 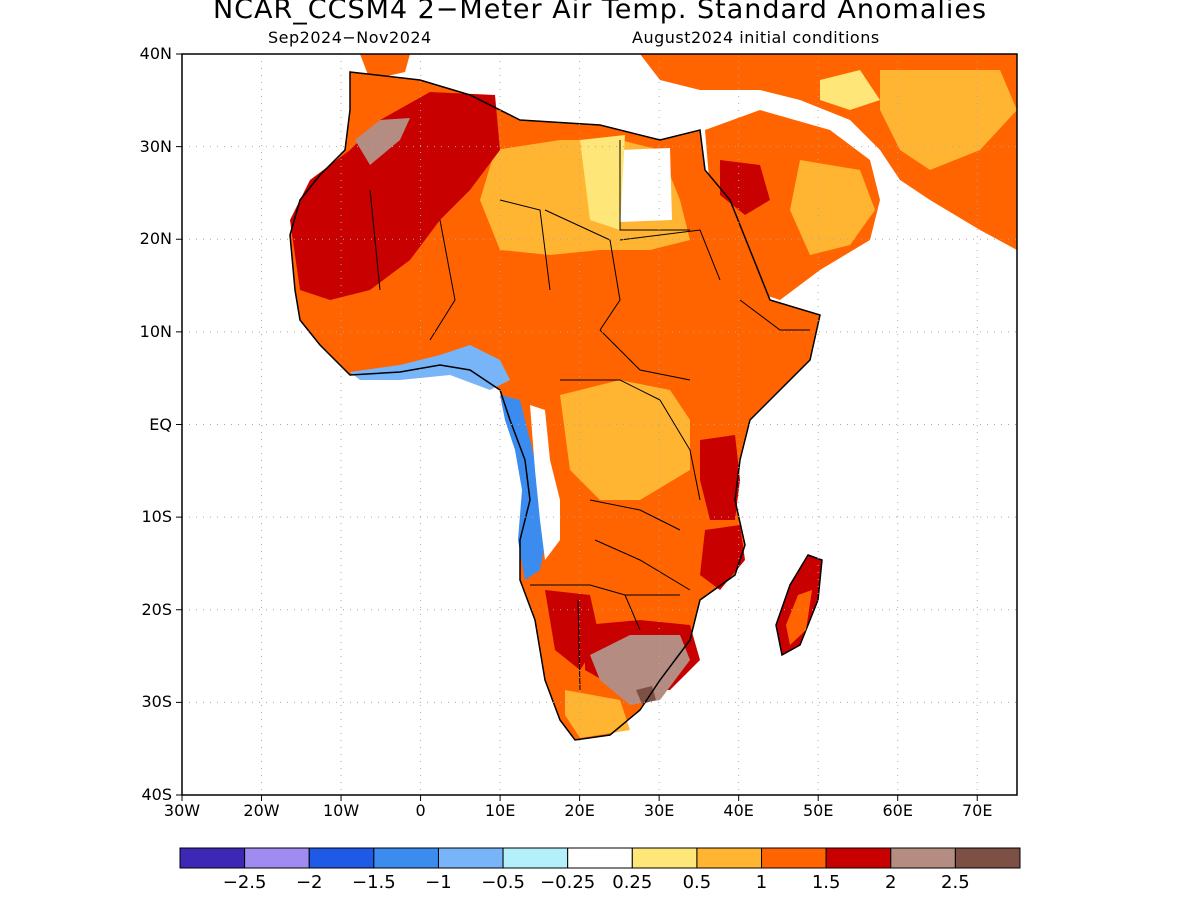 What do you see at coordinates (659, 810) in the screenshot?
I see `x-tick-label: 30E` at bounding box center [659, 810].